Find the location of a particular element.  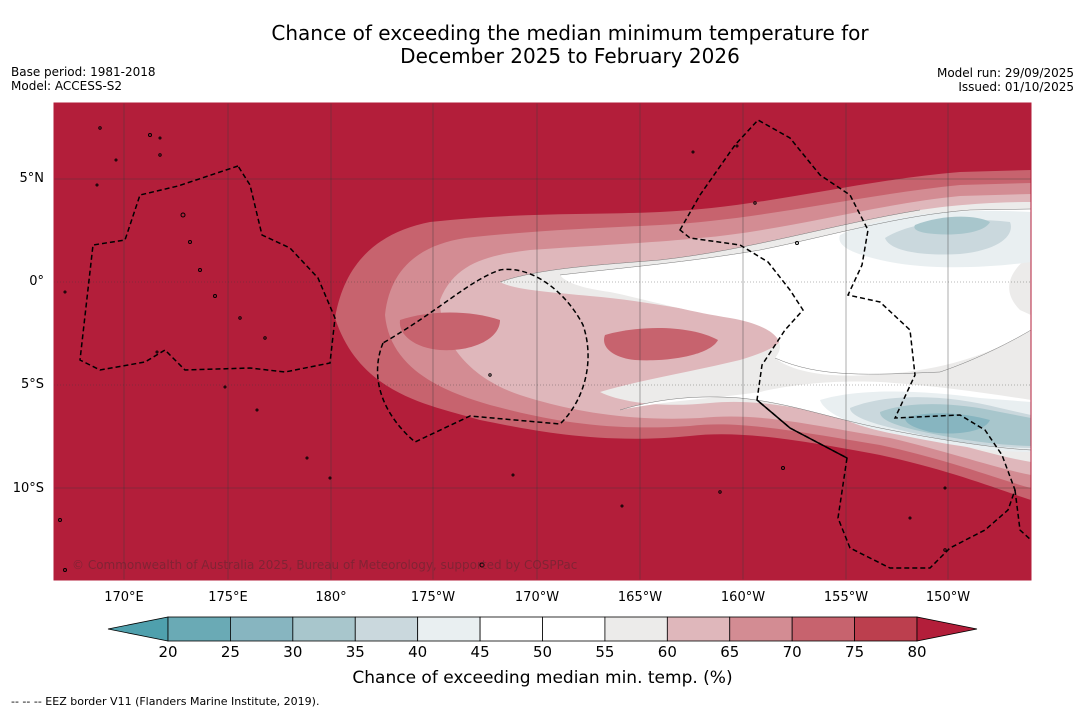

model-name: Model: ACCESS-S2 is located at coordinates (67, 86).